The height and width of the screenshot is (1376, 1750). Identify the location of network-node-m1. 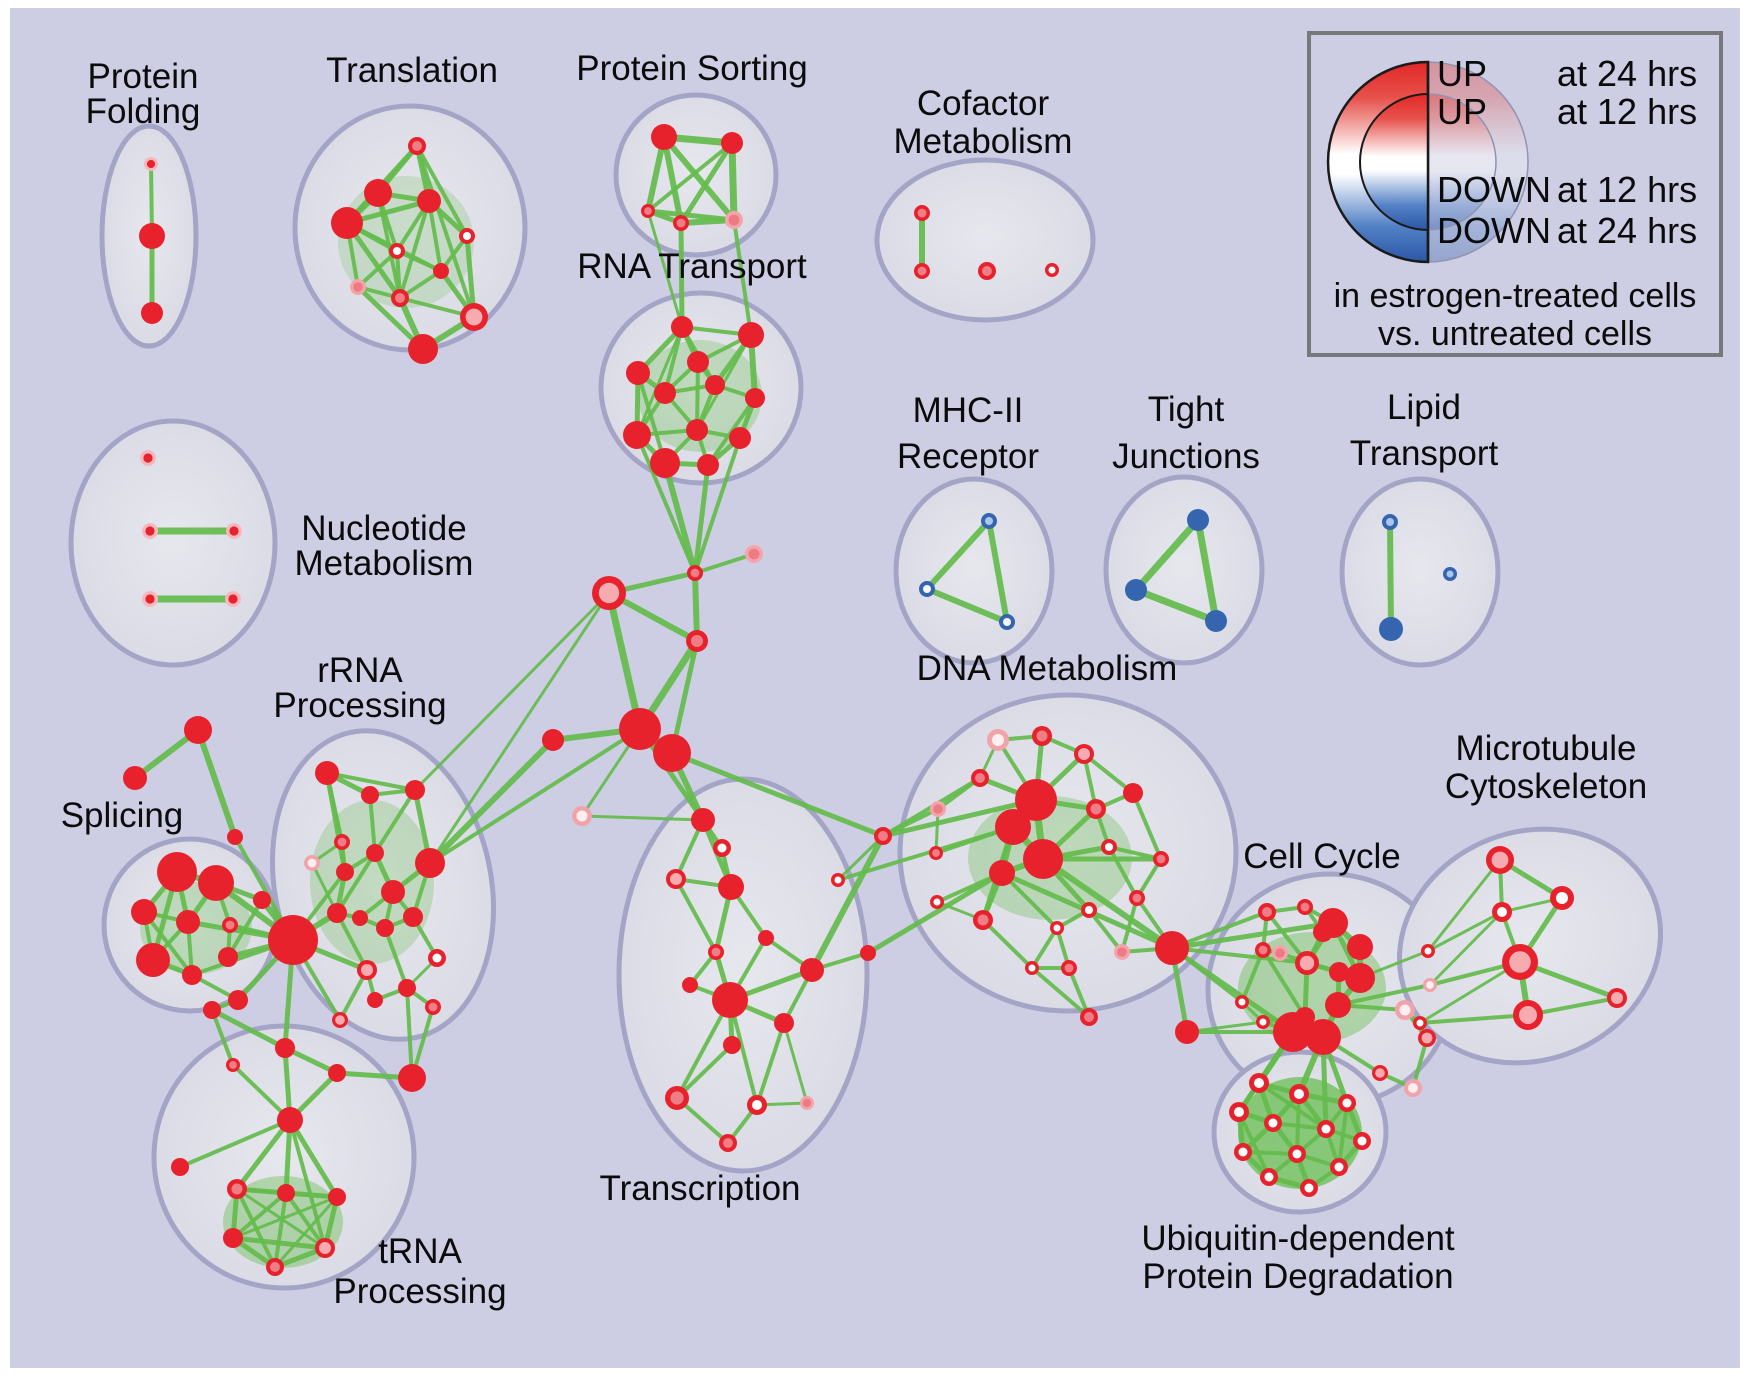
(553, 740).